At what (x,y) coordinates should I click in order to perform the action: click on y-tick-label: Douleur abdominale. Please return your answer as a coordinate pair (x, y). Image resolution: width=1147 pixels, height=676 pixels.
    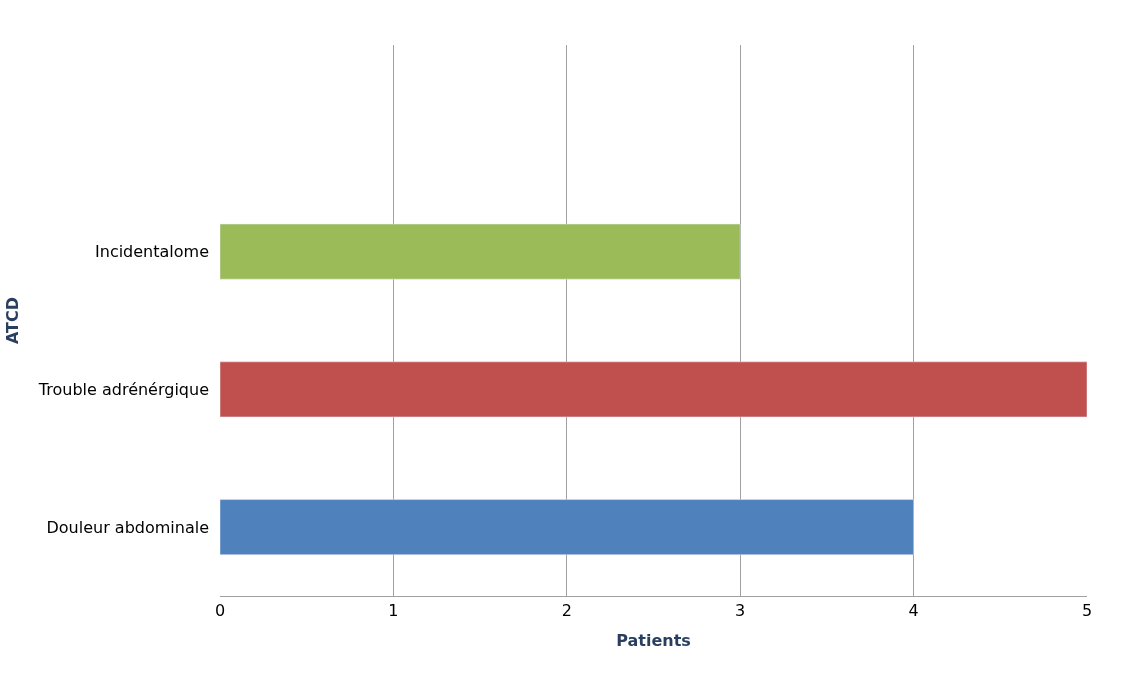
    Looking at the image, I should click on (127, 527).